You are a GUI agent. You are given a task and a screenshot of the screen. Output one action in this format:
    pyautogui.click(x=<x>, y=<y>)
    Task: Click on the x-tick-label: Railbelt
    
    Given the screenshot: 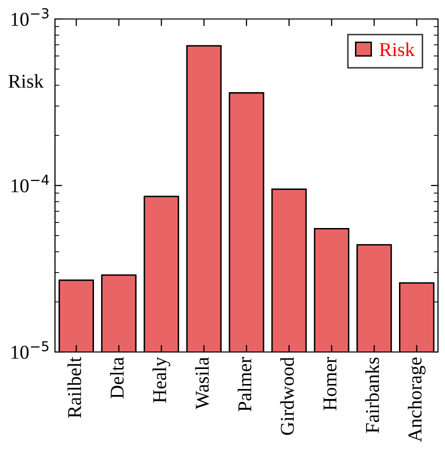 What is the action you would take?
    pyautogui.click(x=74, y=387)
    